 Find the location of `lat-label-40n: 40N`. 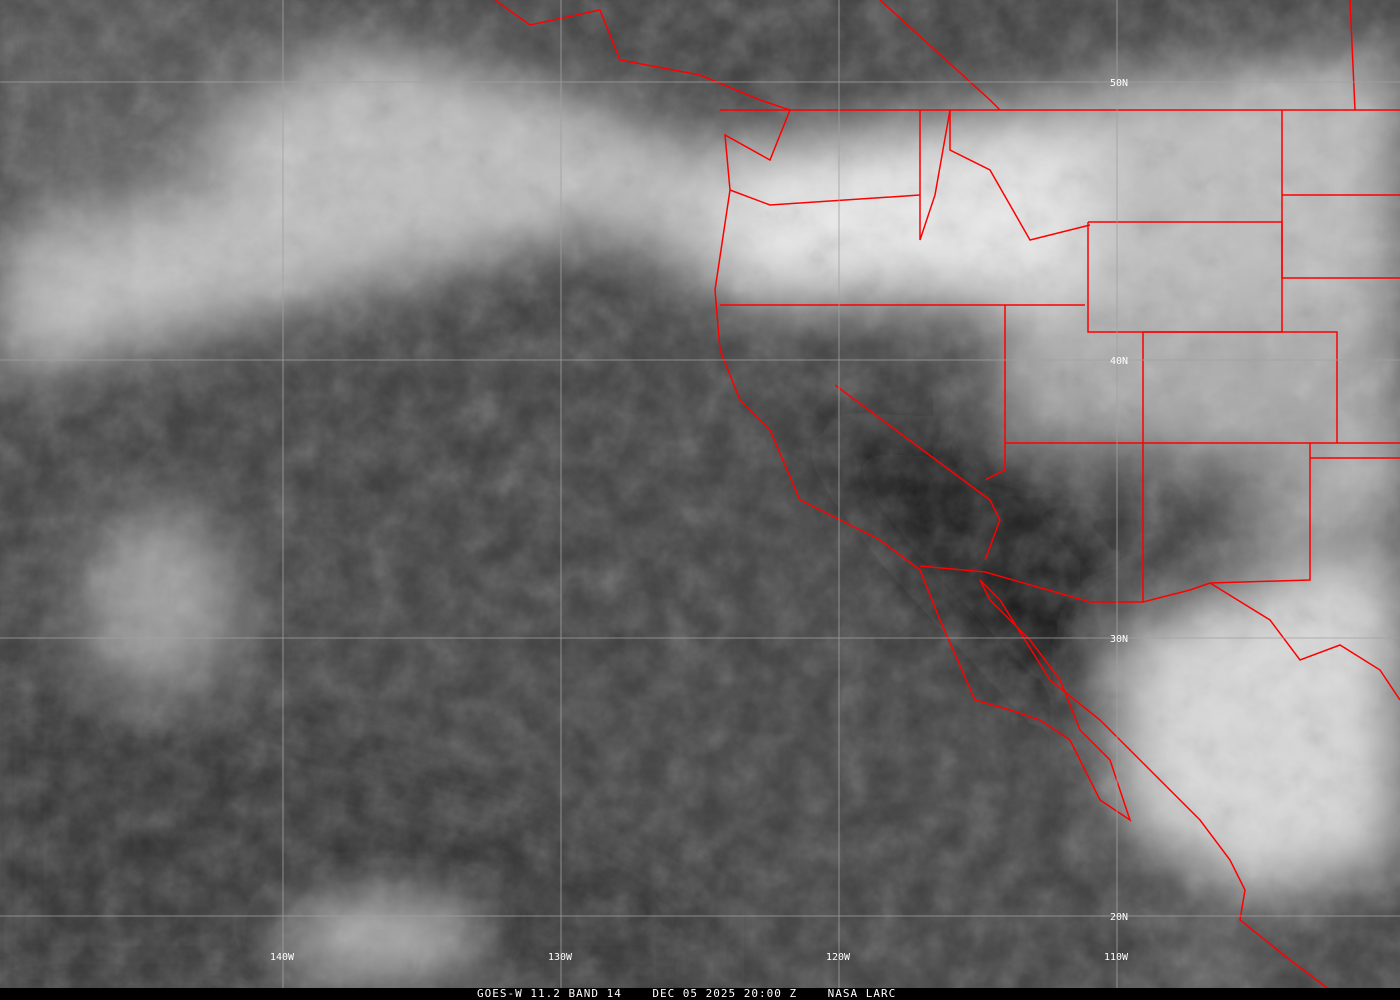

lat-label-40n: 40N is located at coordinates (1119, 361).